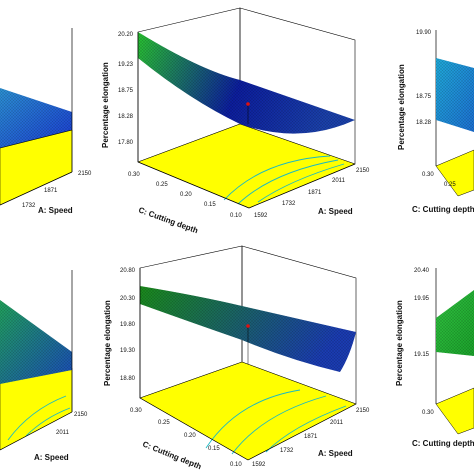  I want to click on z-tick: 20.20, so click(126, 35).